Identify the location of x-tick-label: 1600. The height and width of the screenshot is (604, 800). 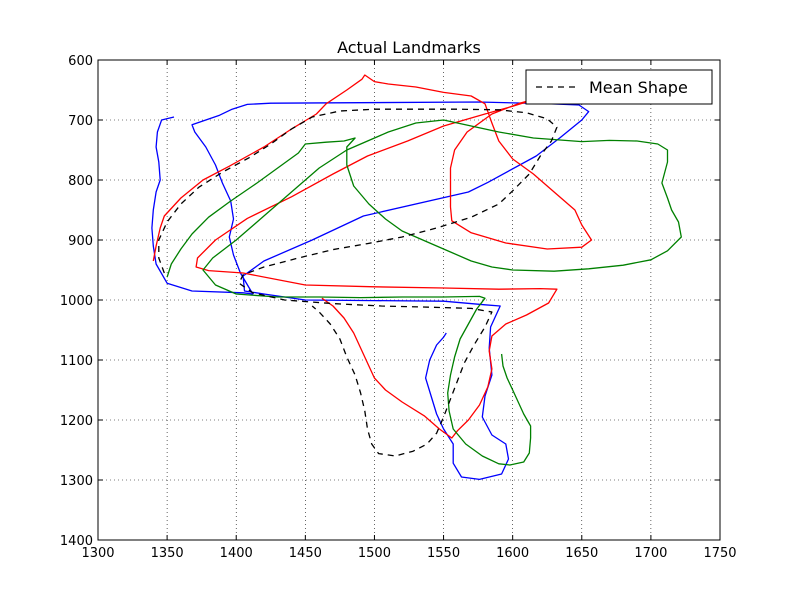
(512, 553).